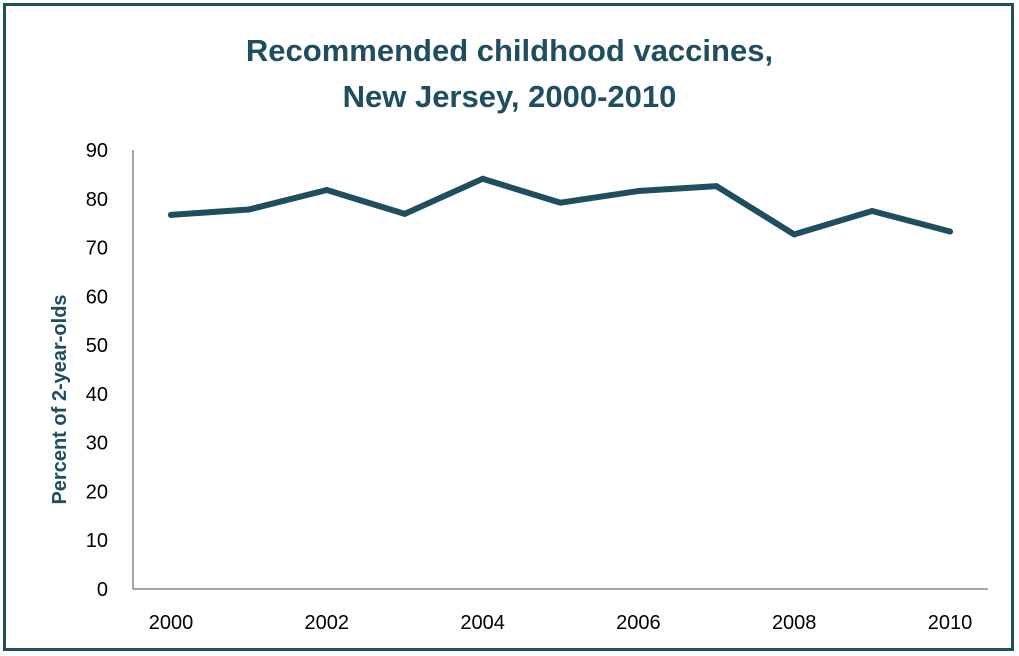 This screenshot has height=656, width=1019. I want to click on x-tick-label: 2008, so click(794, 623).